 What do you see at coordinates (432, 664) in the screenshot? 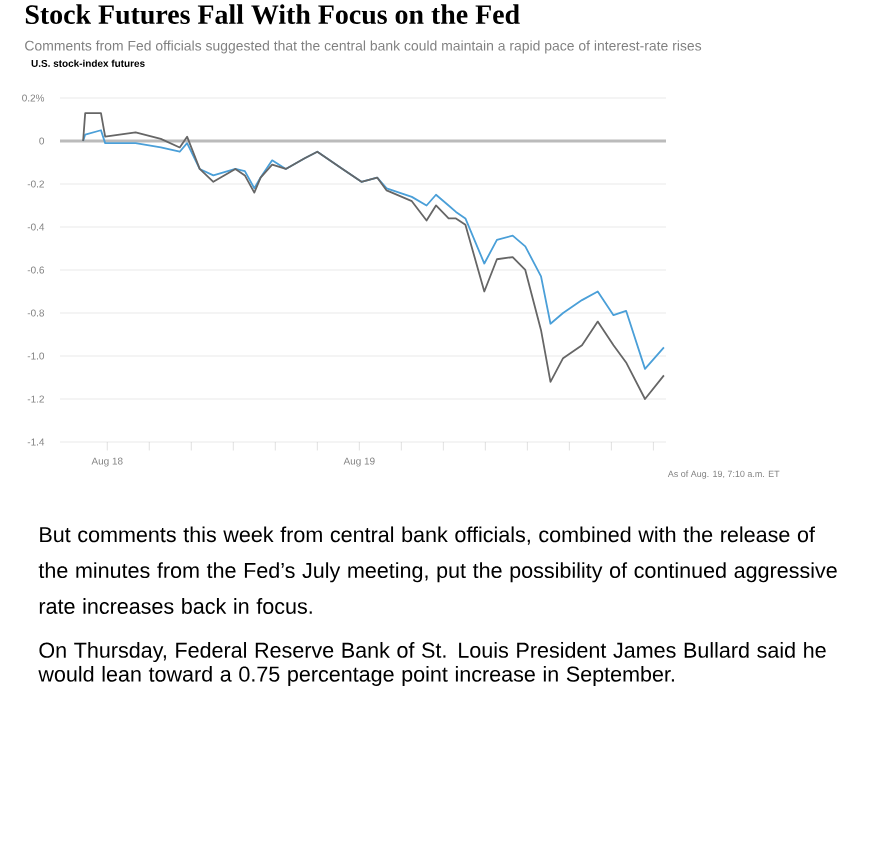
I see `text: On Thursday, Federal Reserve Bank of St. Louis President James Bullard said he would lean toward a 0.75 percentage point increase in September.` at bounding box center [432, 664].